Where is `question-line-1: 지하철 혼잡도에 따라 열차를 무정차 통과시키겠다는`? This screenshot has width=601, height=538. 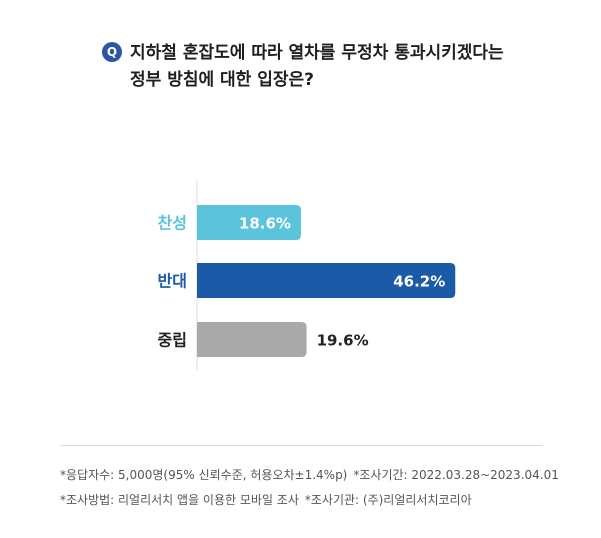
question-line-1: 지하철 혼잡도에 따라 열차를 무정차 통과시키겠다는 is located at coordinates (317, 53).